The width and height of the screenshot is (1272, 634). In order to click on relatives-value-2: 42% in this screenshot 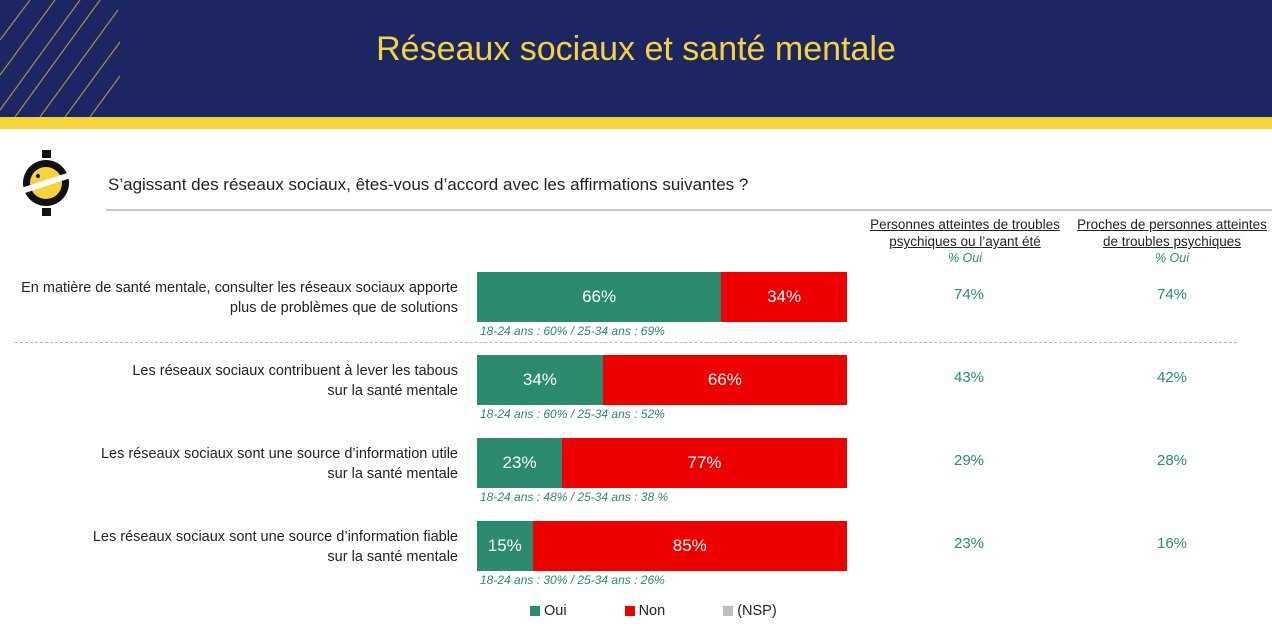, I will do `click(1172, 377)`.